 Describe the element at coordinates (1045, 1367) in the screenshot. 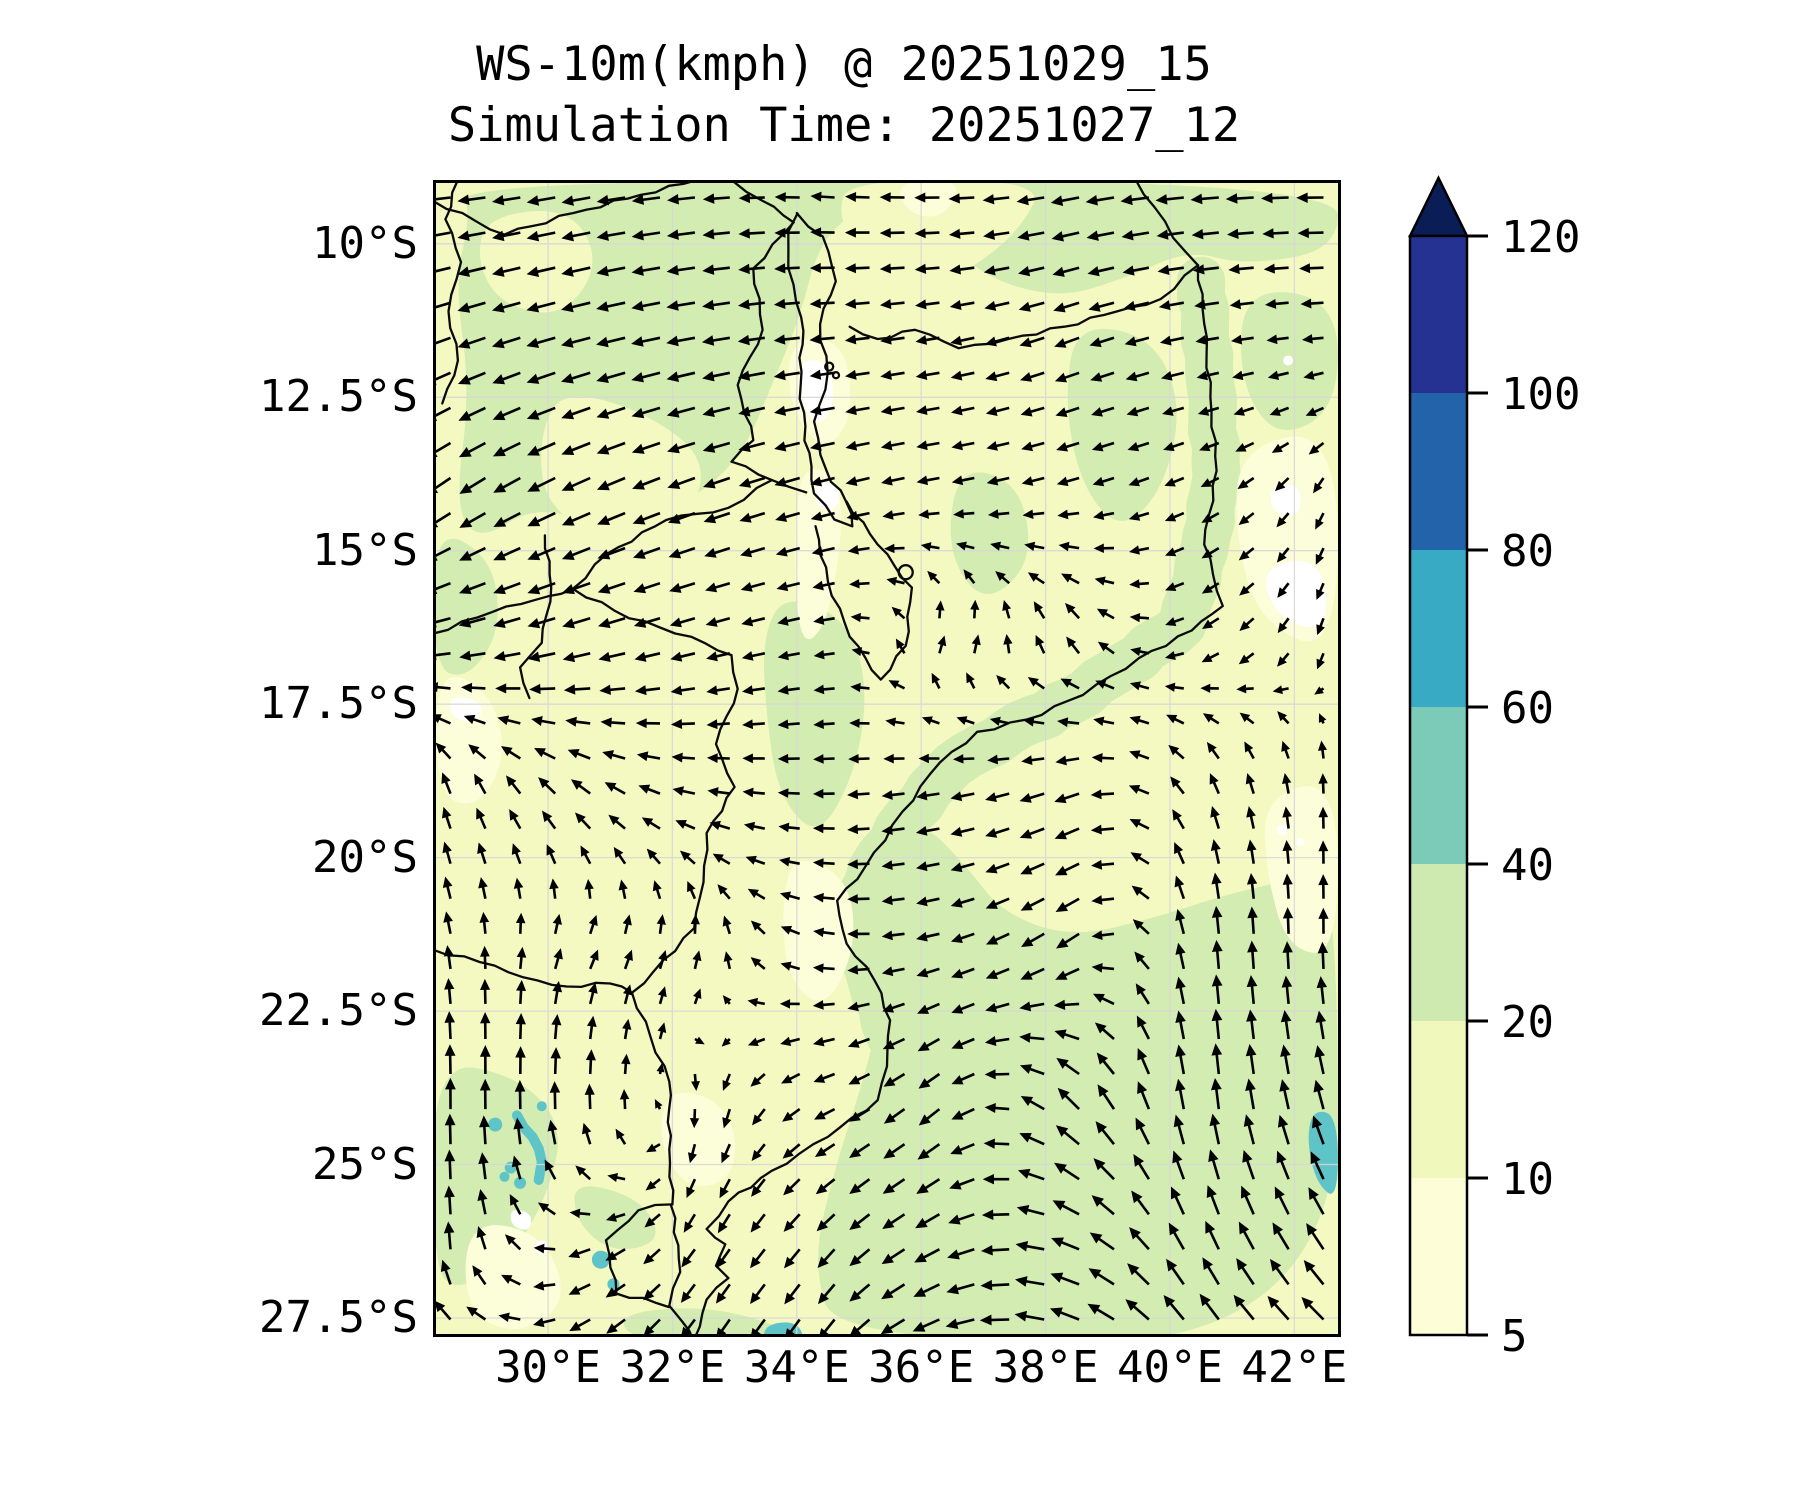

I see `x-axis-label: 38°E` at that location.